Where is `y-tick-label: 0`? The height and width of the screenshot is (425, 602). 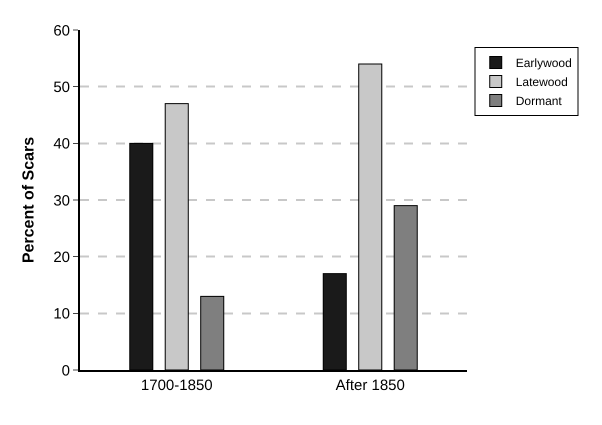
y-tick-label: 0 is located at coordinates (66, 371).